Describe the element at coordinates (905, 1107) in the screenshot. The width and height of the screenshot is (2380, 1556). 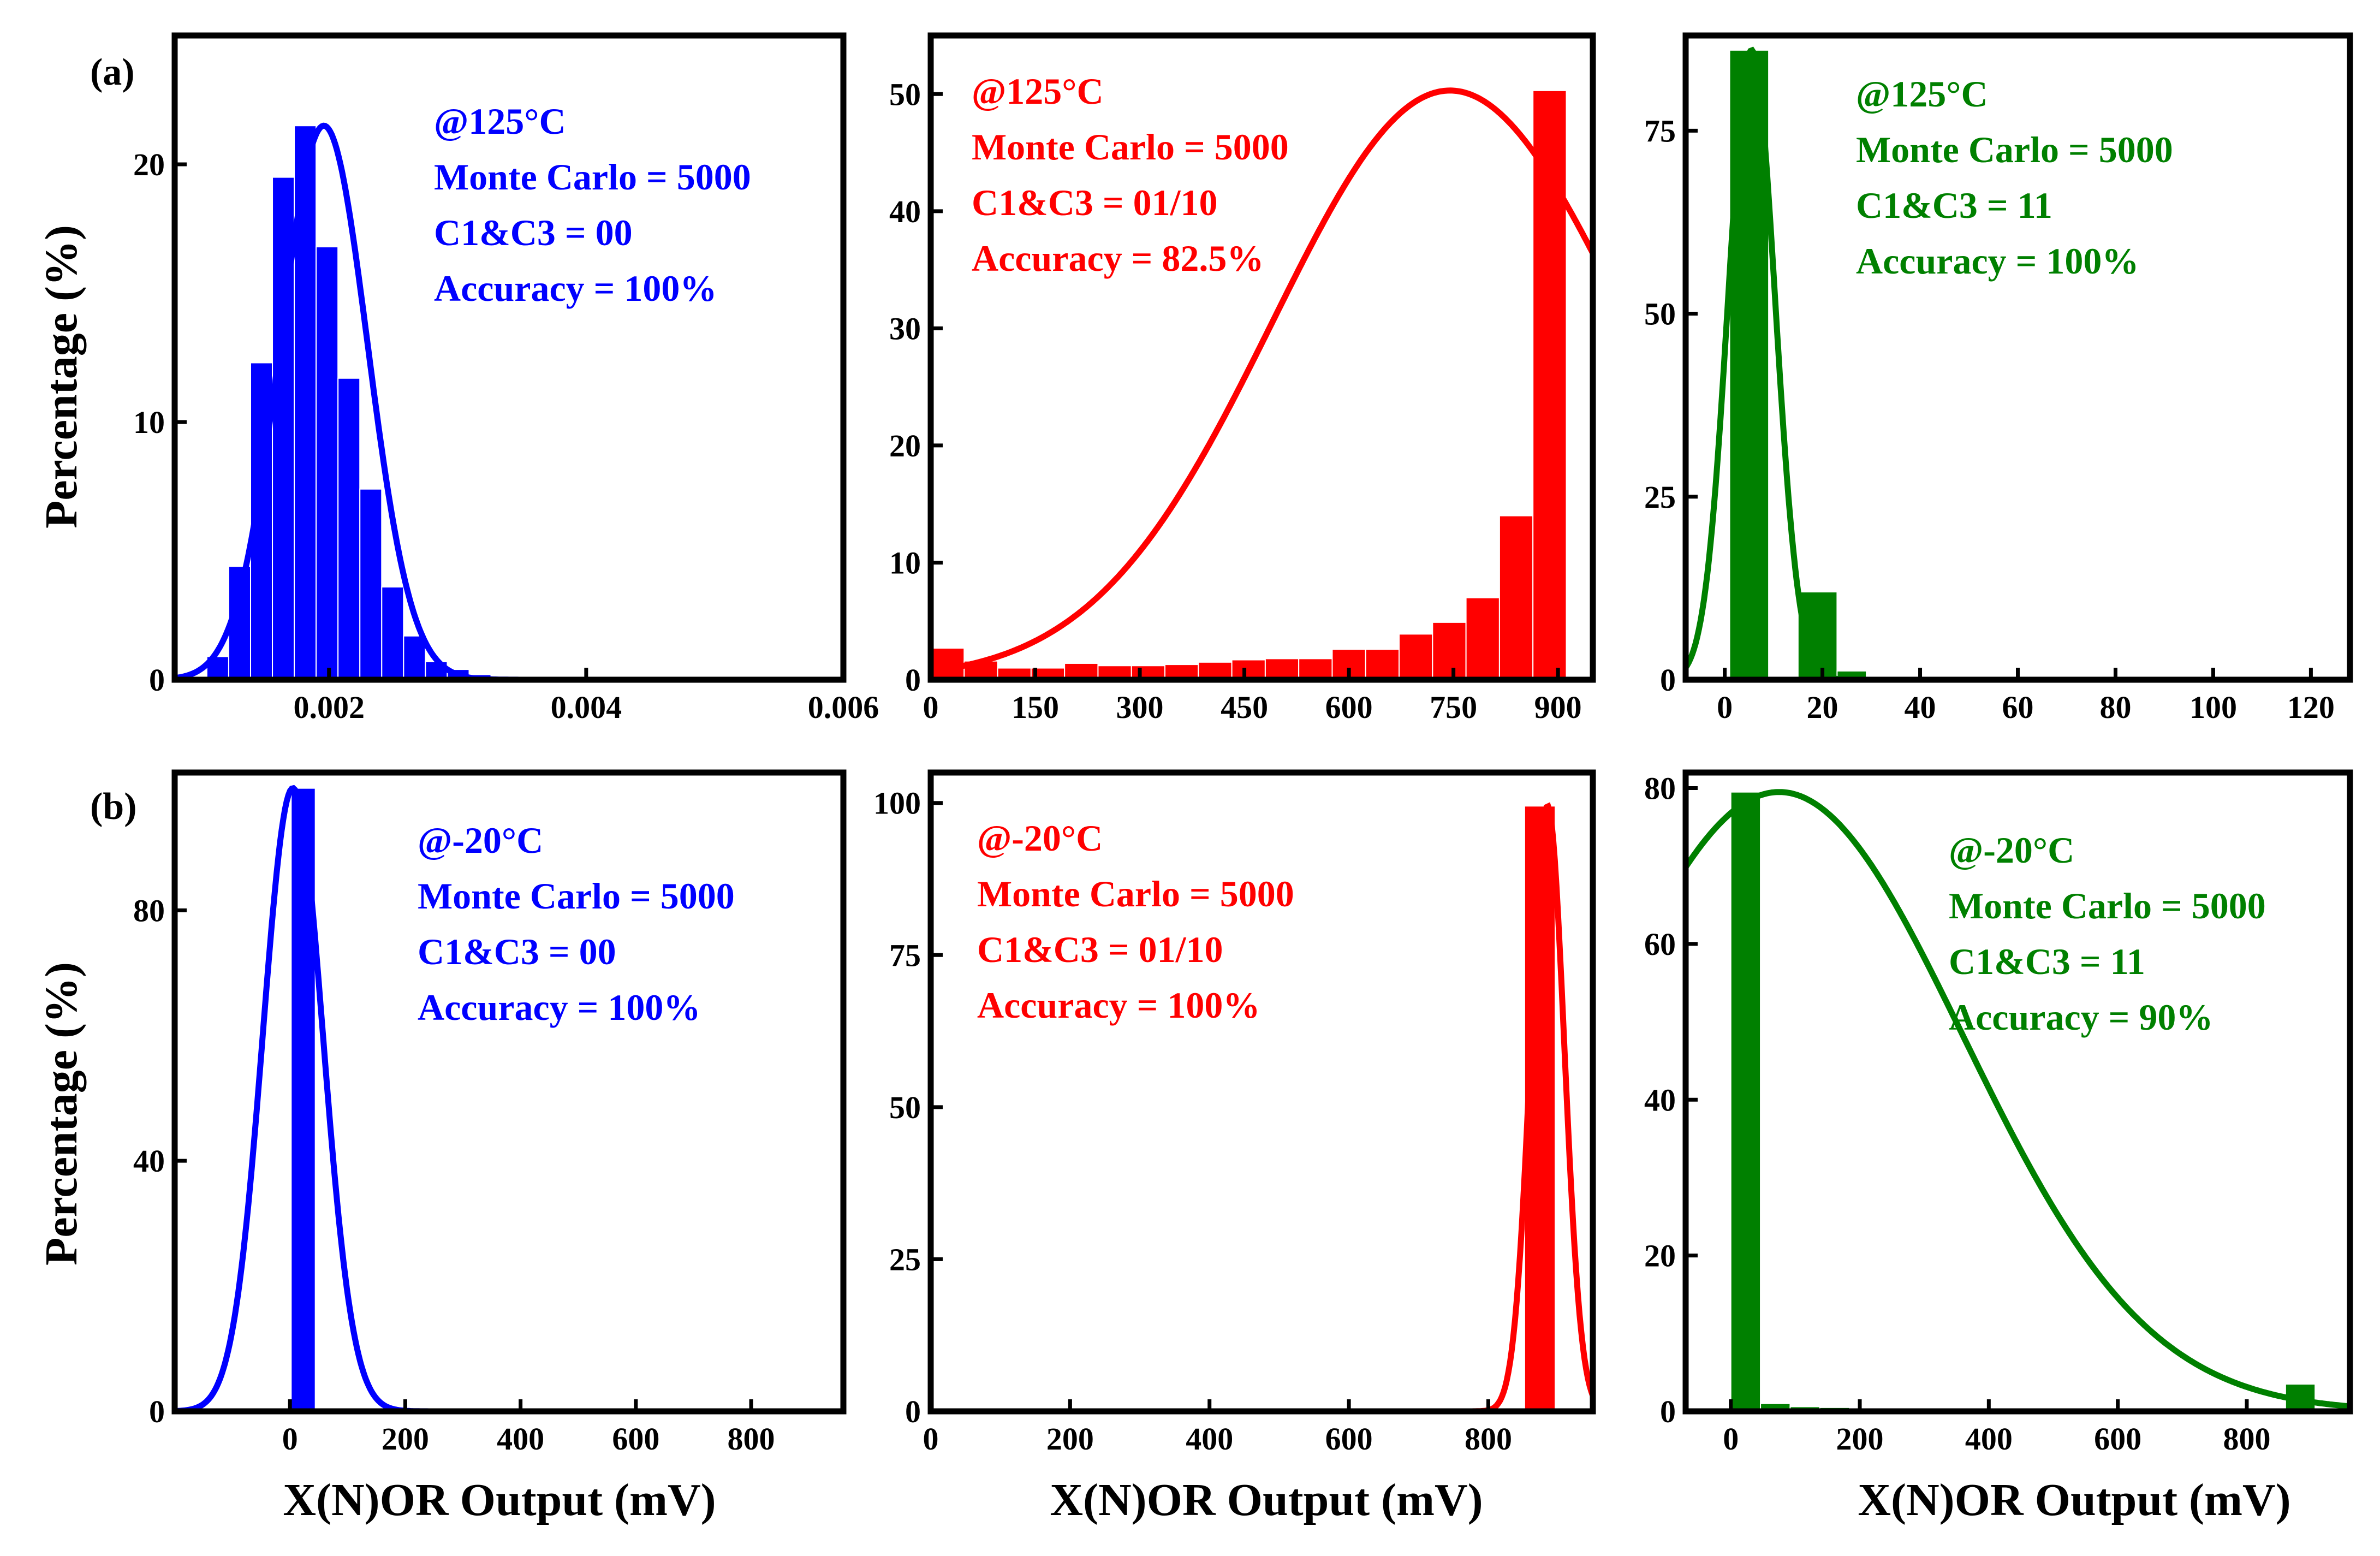
I see `y-tick-label: 50` at that location.